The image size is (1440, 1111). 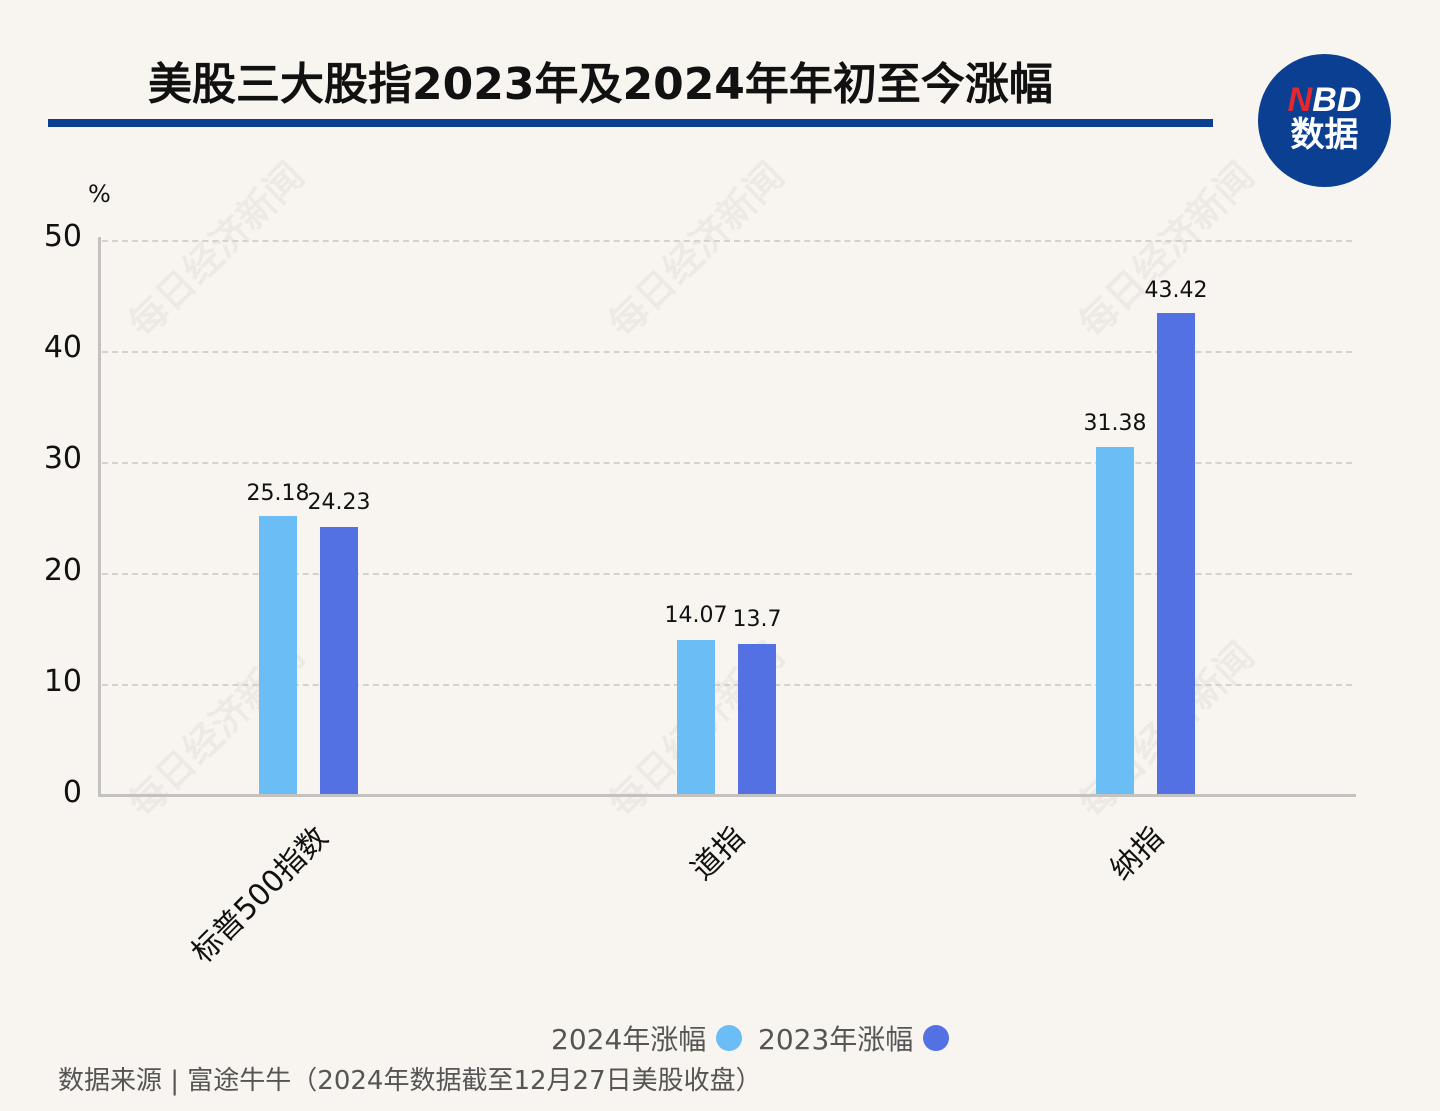 What do you see at coordinates (600, 84) in the screenshot?
I see `chart-title: 美股三大股指2023年及2024年年初至今涨幅` at bounding box center [600, 84].